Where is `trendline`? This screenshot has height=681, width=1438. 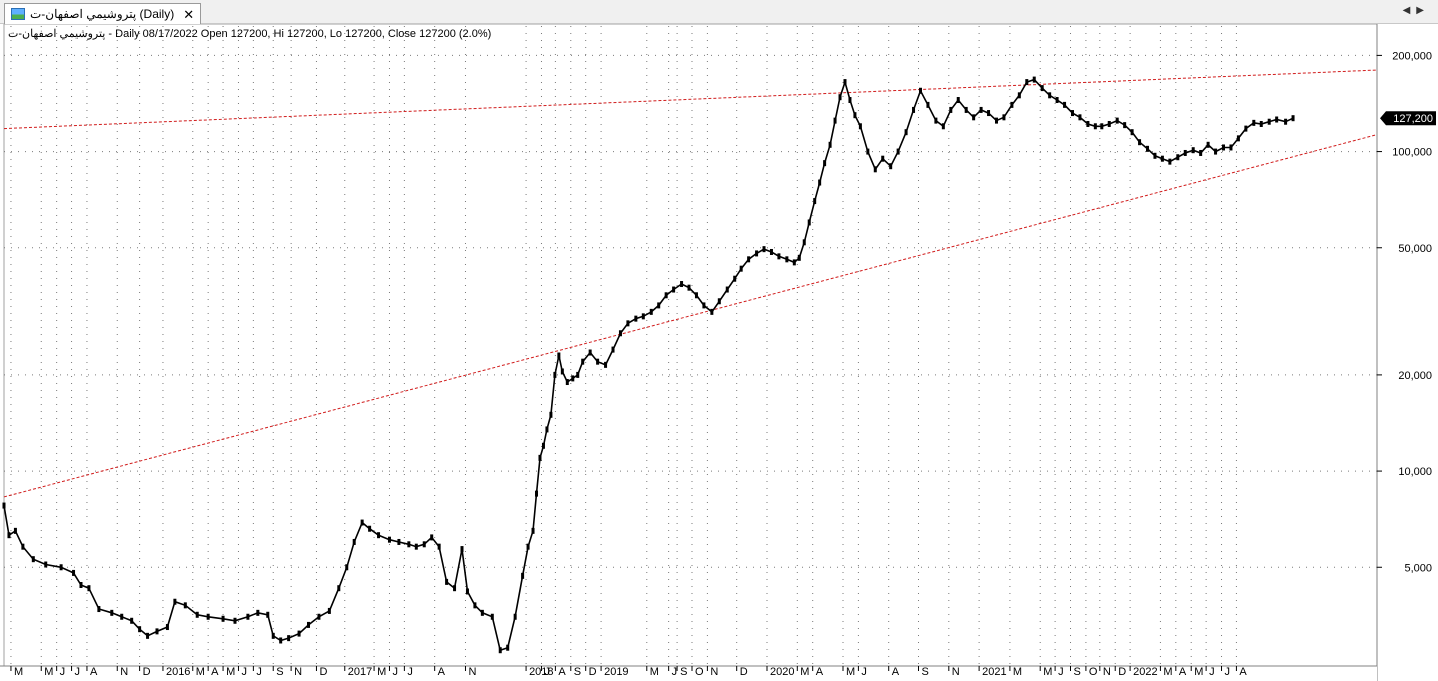
trendline is located at coordinates (690, 99).